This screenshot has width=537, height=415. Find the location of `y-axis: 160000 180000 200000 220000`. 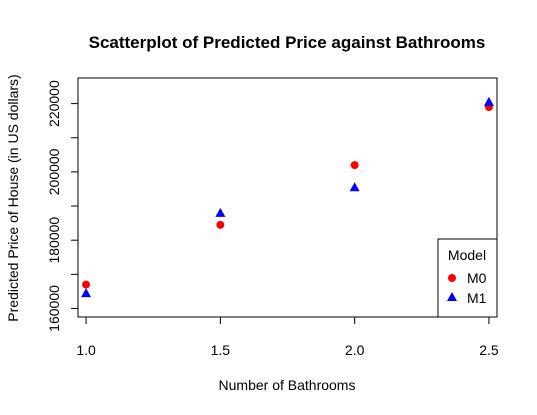

y-axis: 160000 180000 200000 220000 is located at coordinates (62, 206).